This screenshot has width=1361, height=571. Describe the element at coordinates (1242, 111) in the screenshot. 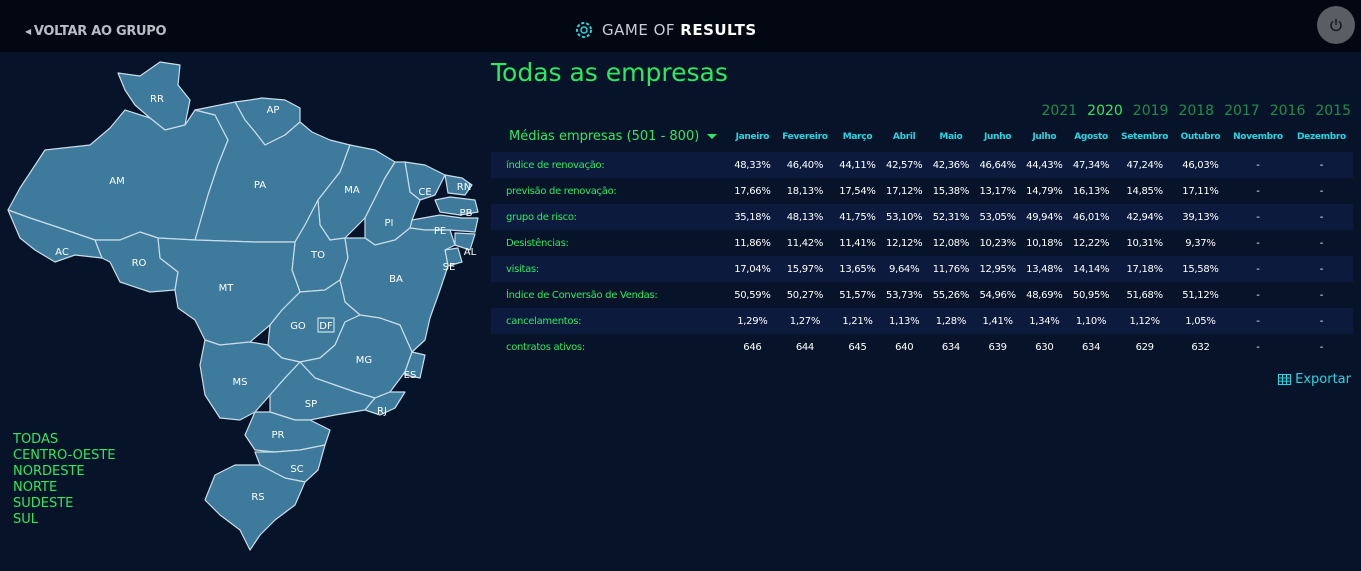

I see `year-2017: 2017` at that location.